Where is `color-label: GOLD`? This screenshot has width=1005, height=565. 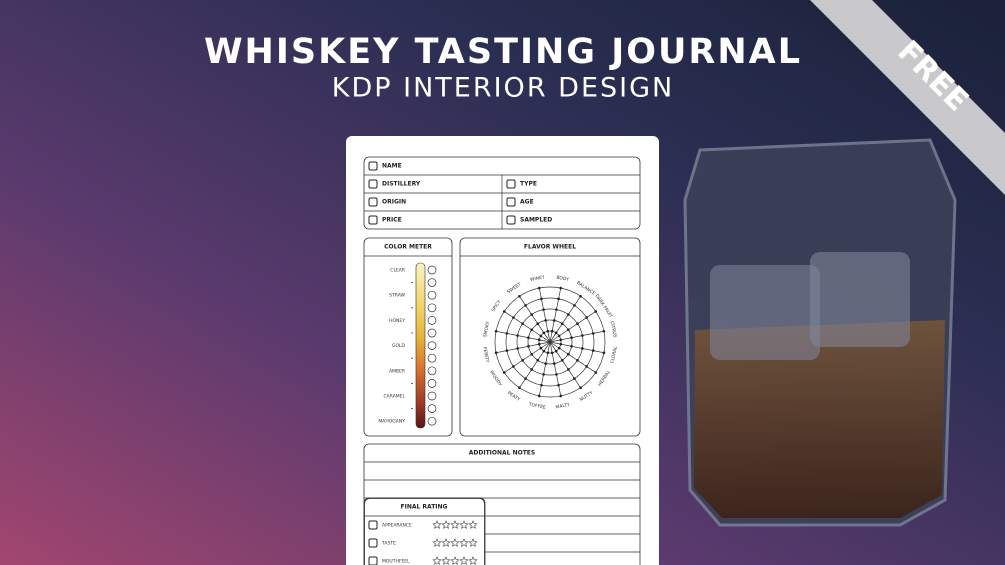
color-label: GOLD is located at coordinates (399, 346).